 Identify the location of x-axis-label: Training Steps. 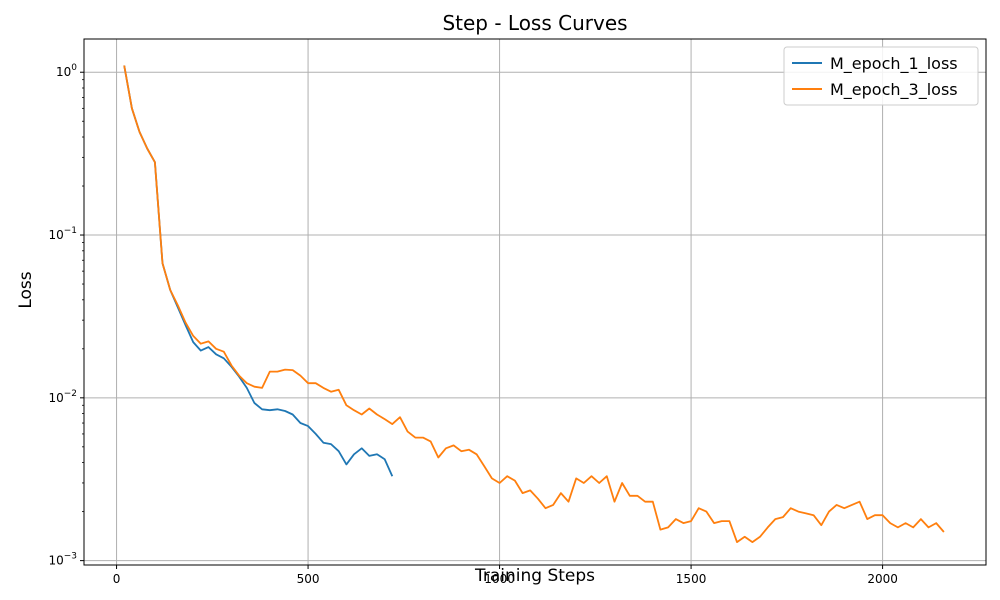
(534, 576).